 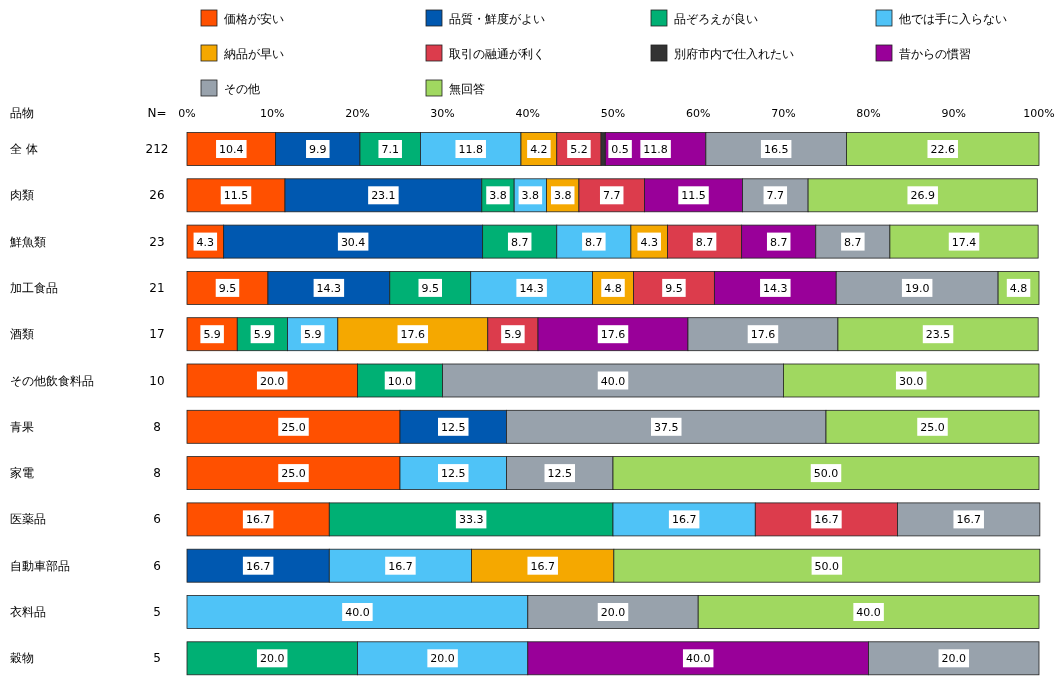 I want to click on data-label: 22.6, so click(x=942, y=149).